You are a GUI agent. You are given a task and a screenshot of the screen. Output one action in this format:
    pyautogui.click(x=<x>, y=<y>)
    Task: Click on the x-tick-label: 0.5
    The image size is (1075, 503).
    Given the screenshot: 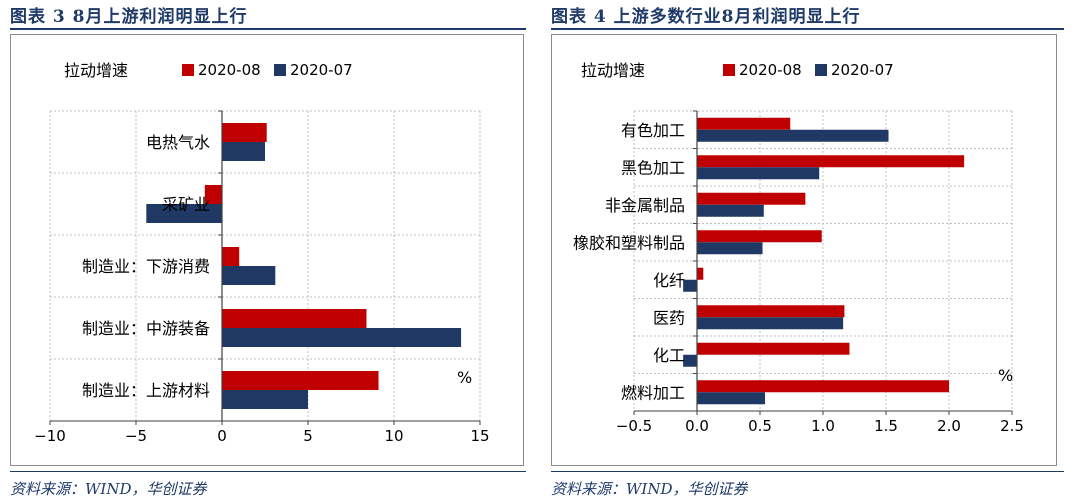 What is the action you would take?
    pyautogui.click(x=760, y=426)
    